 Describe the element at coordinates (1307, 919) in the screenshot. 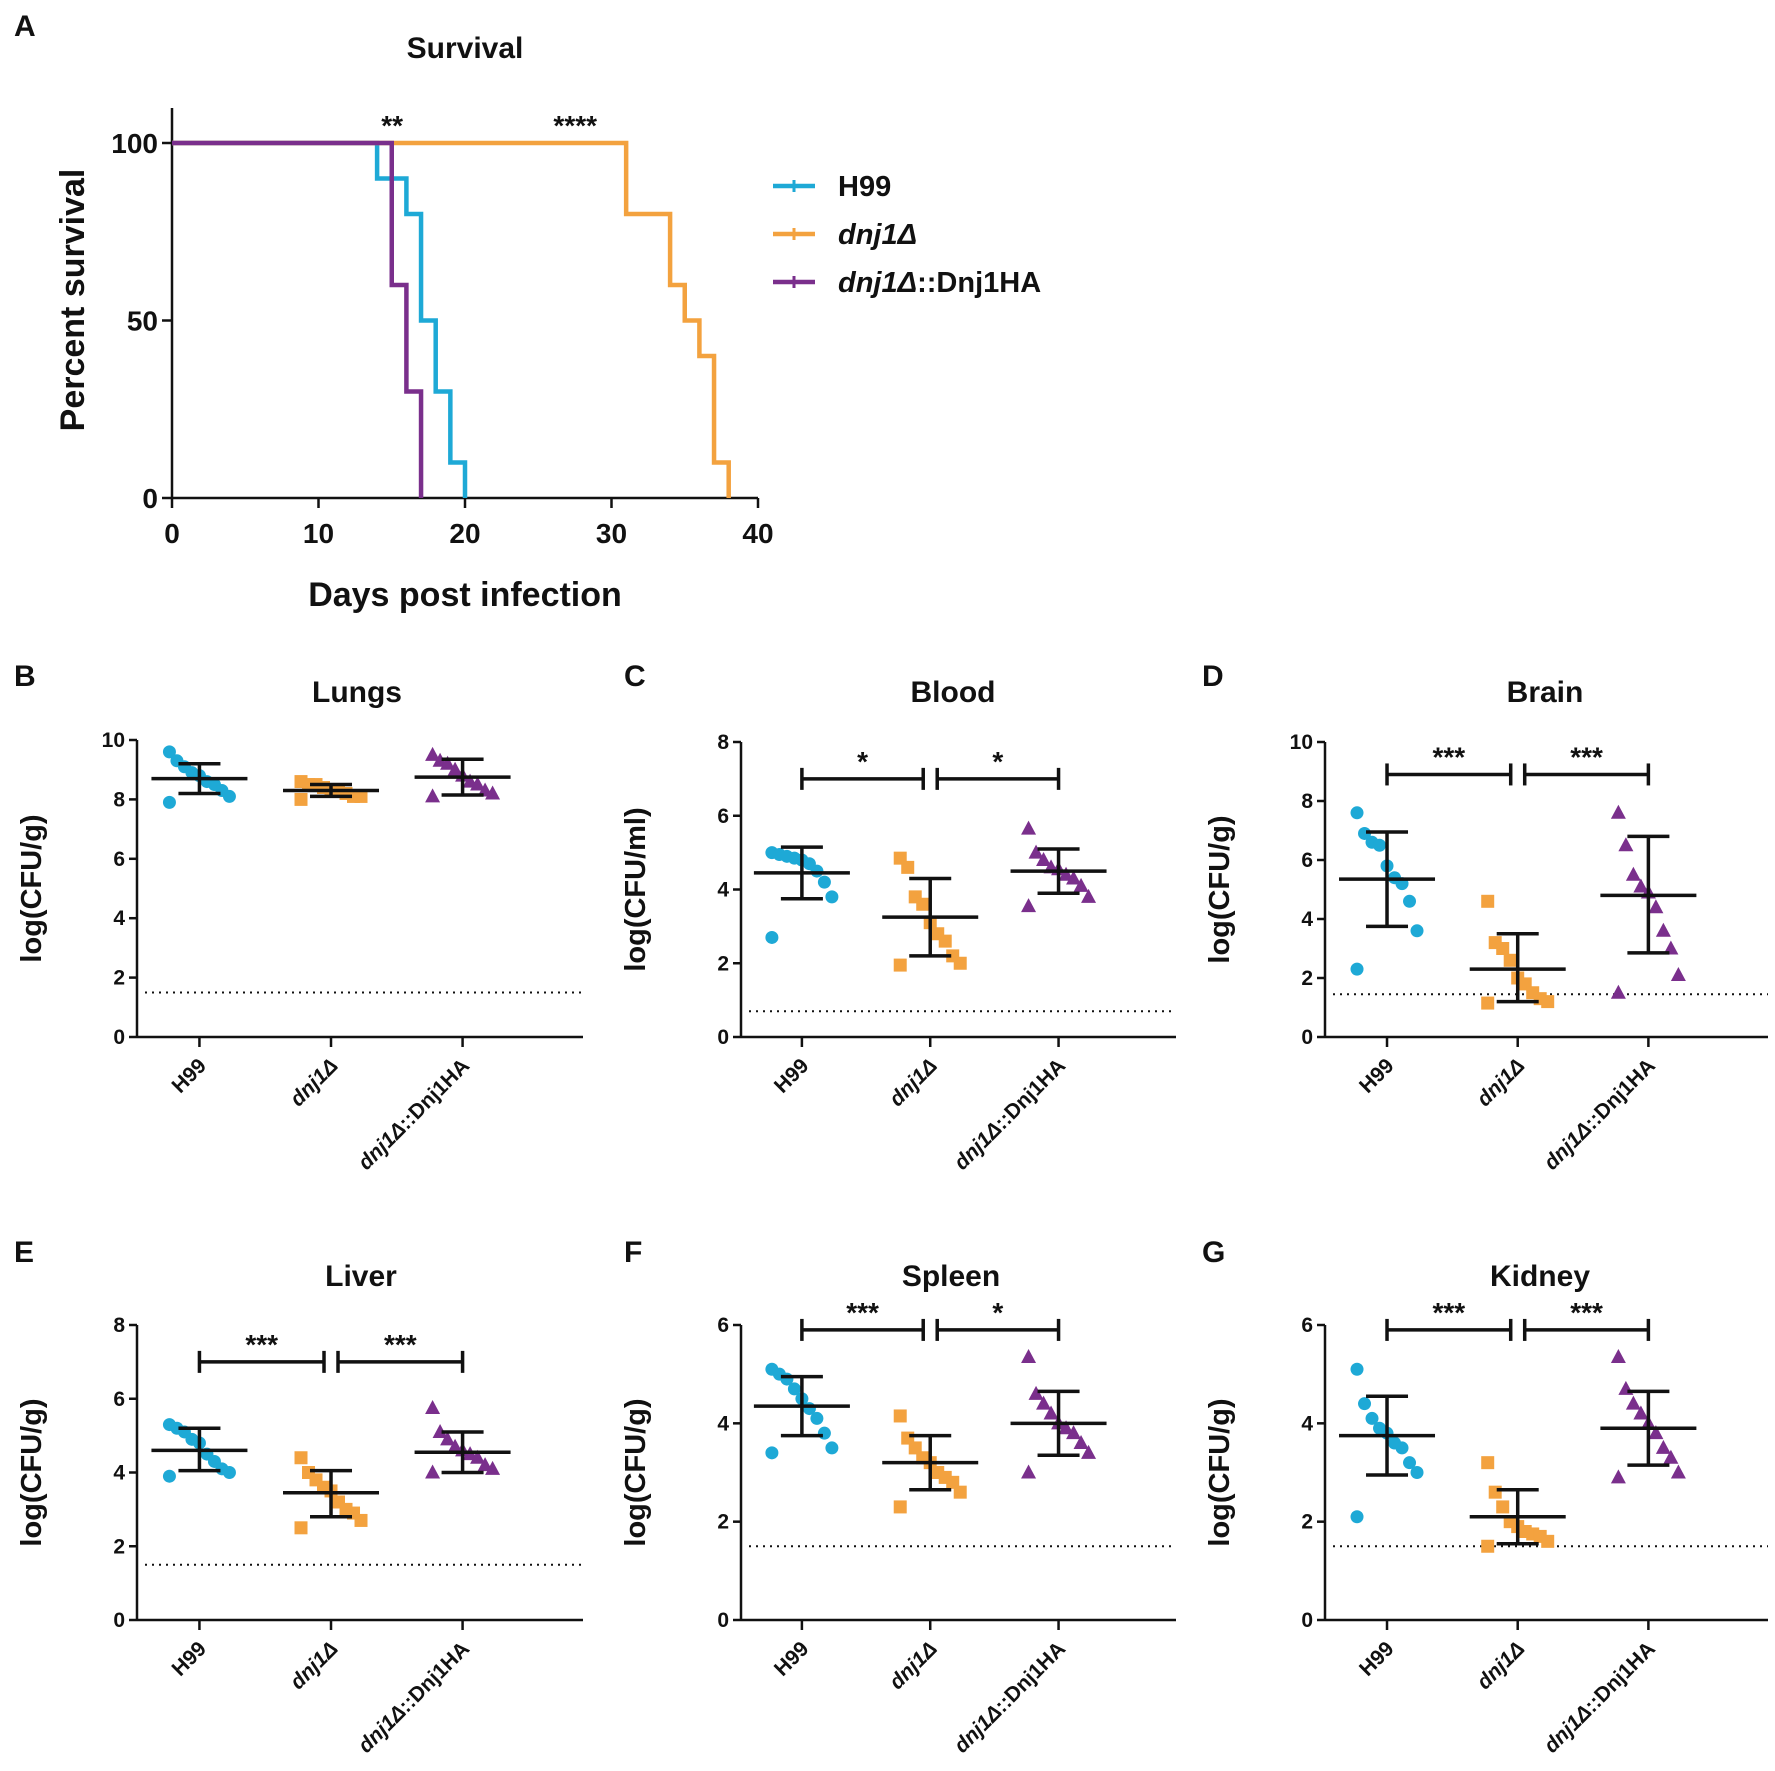

I see `y-tick-label: 4` at that location.